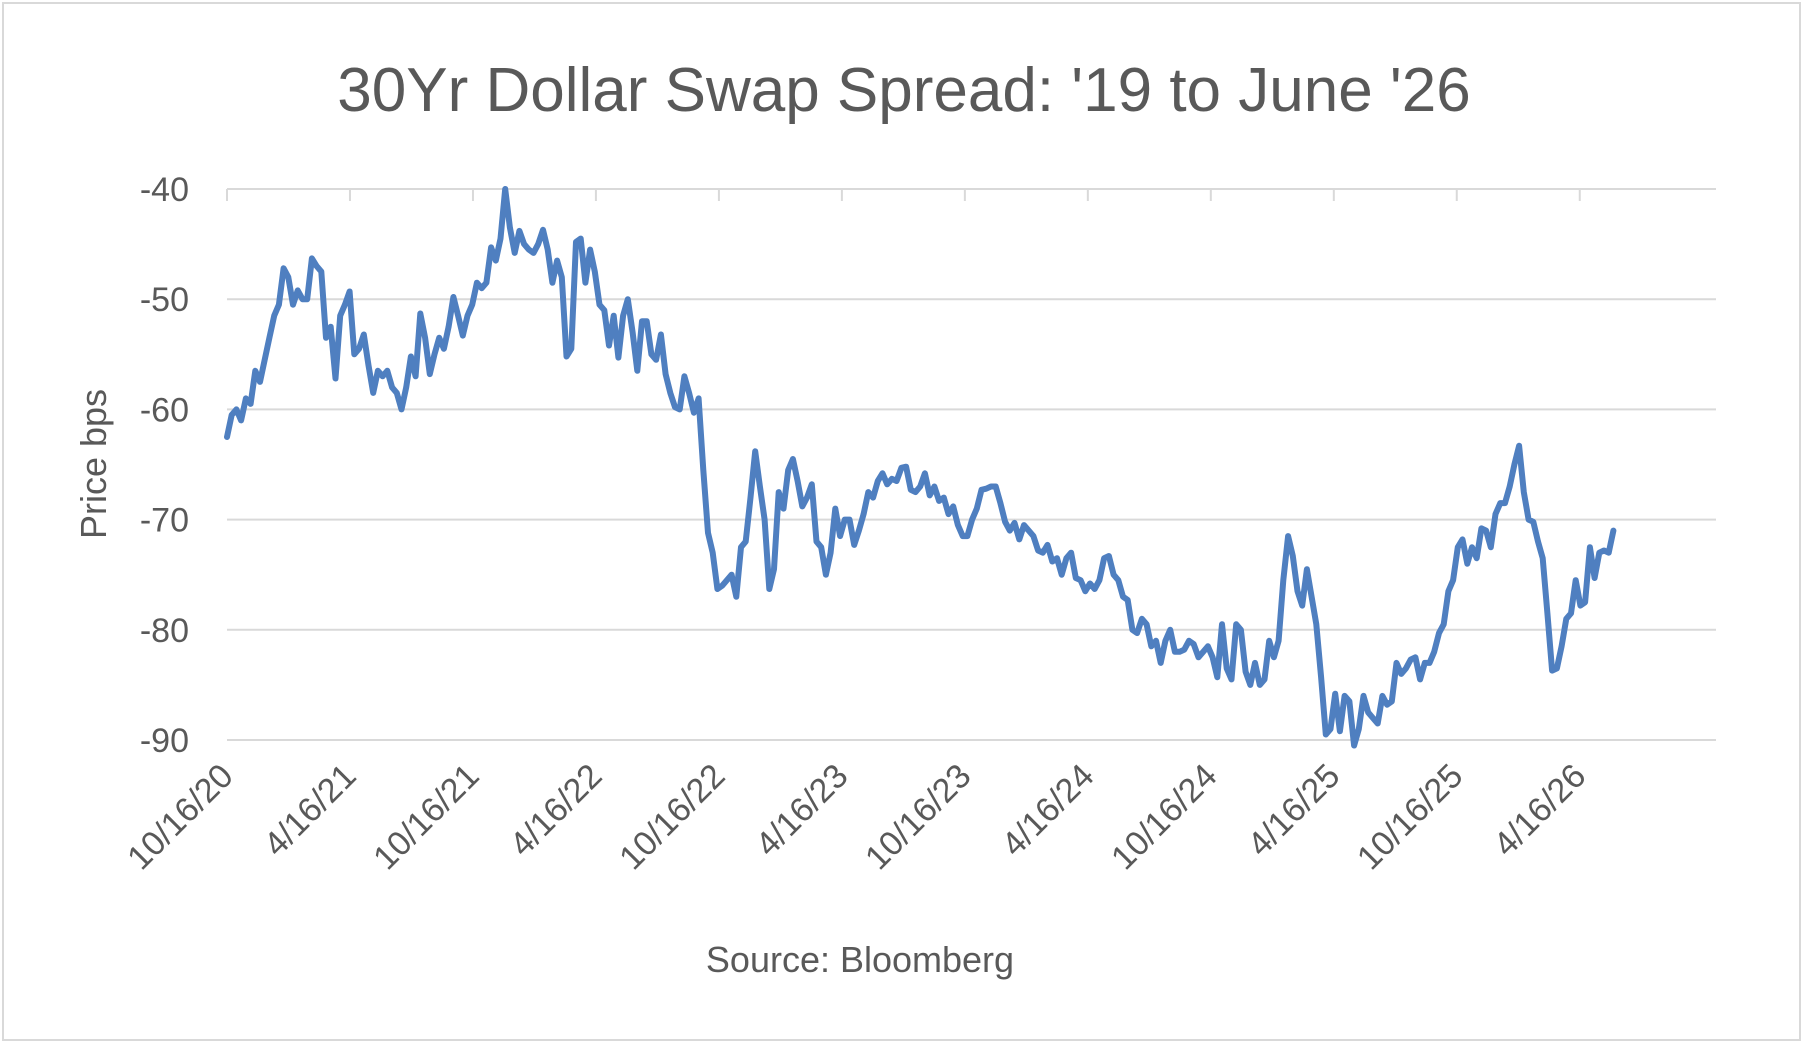 This screenshot has height=1045, width=1805. Describe the element at coordinates (426, 817) in the screenshot. I see `x-tick-label: 10/16/21` at that location.